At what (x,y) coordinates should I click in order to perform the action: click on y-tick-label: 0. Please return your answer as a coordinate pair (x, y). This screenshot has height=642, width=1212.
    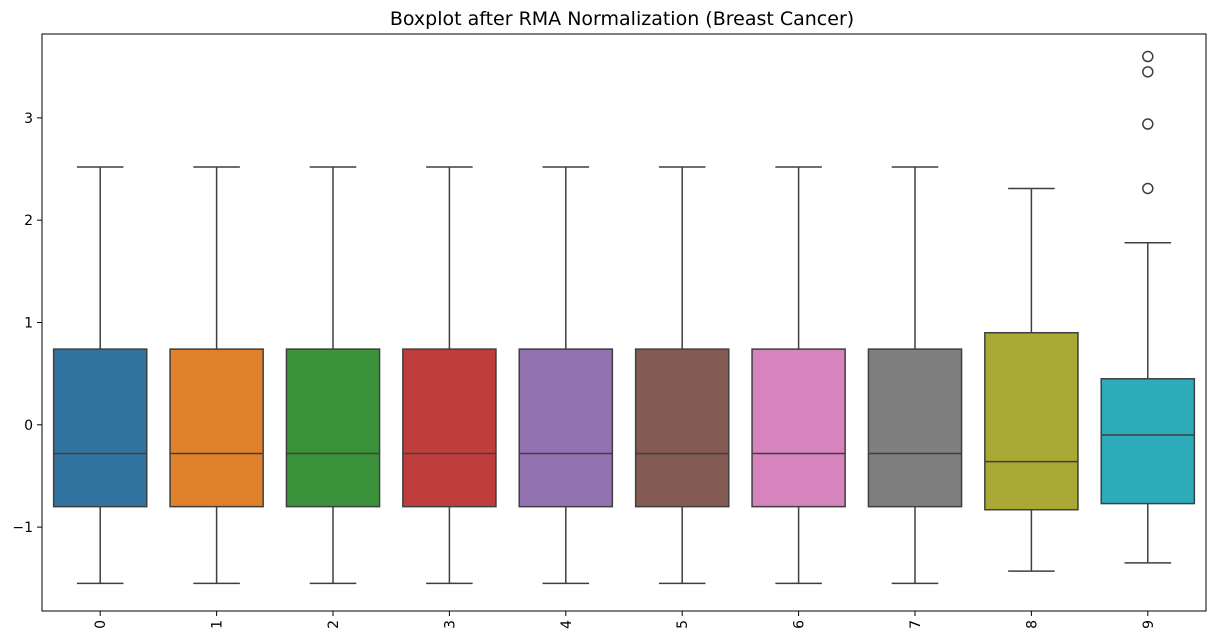
    Looking at the image, I should click on (28, 426).